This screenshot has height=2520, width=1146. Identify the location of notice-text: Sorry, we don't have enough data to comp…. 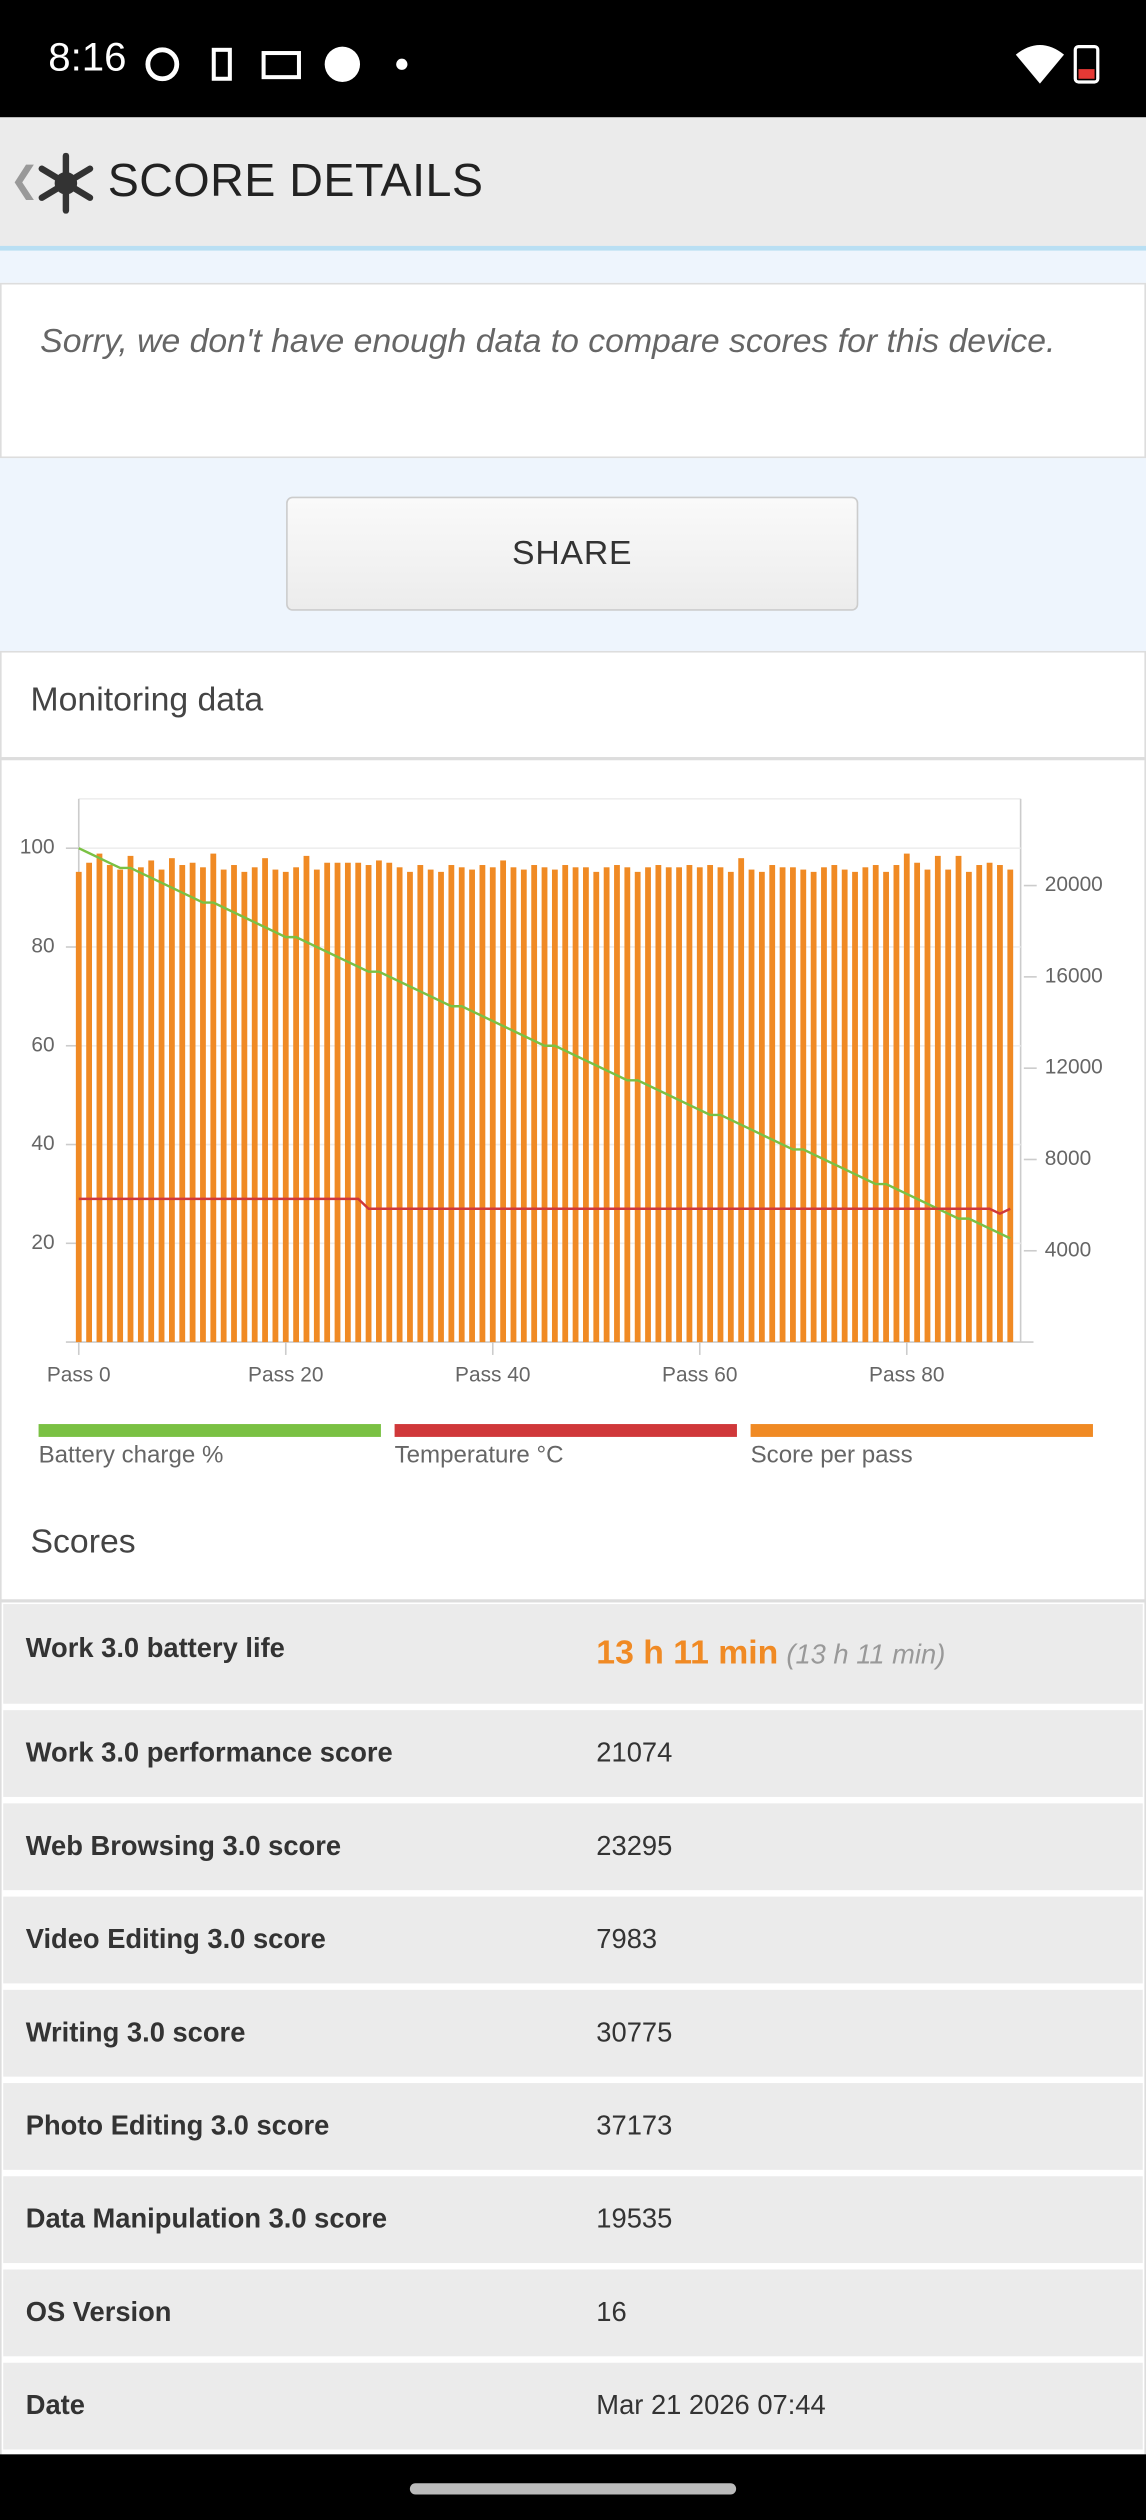
(548, 342).